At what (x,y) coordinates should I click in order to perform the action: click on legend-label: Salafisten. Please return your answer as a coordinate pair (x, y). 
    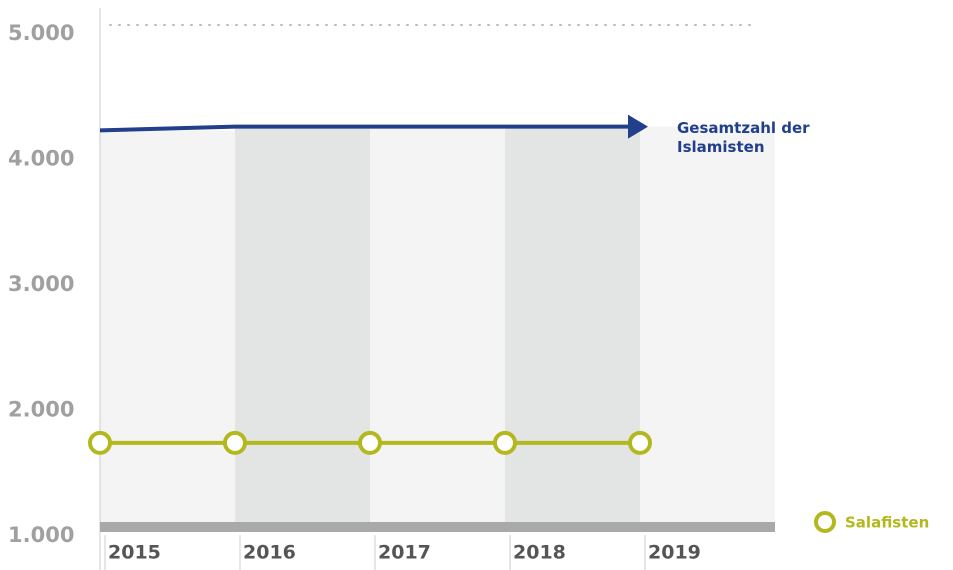
    Looking at the image, I should click on (887, 523).